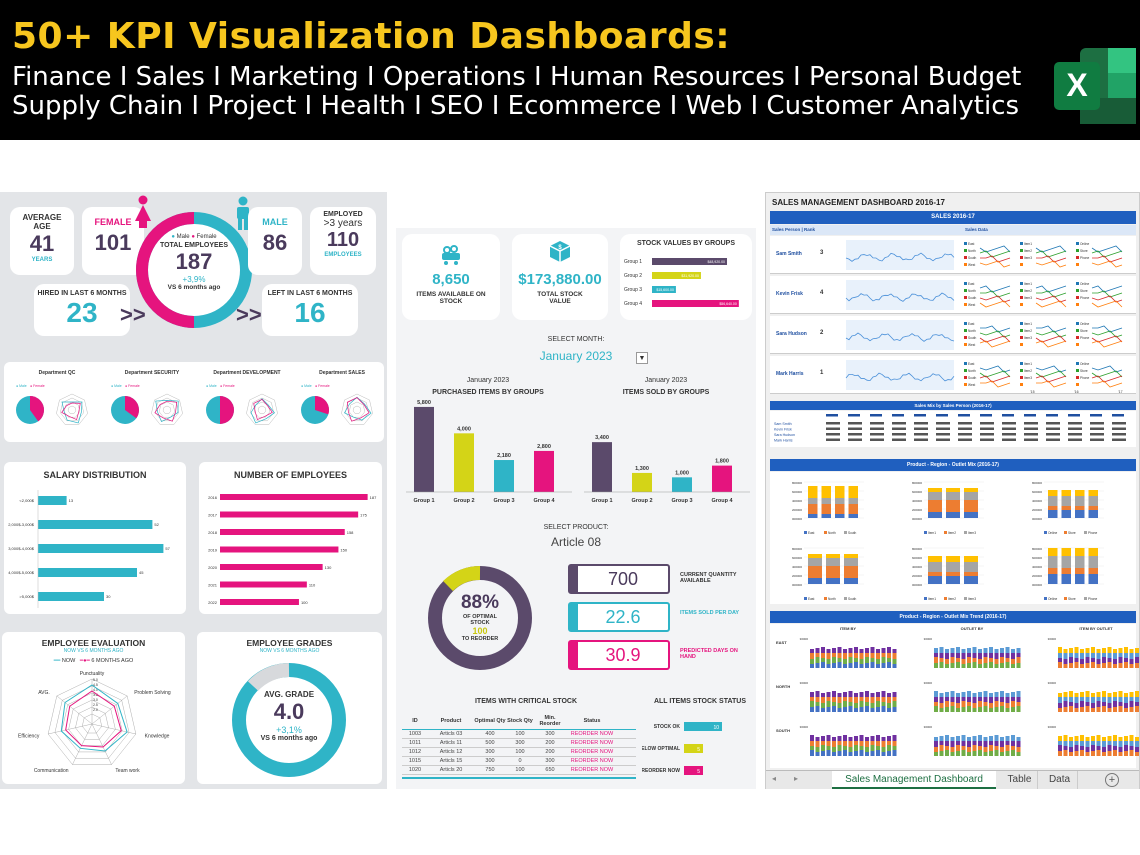  What do you see at coordinates (1084, 291) in the screenshot?
I see `legend-text: Store` at bounding box center [1084, 291].